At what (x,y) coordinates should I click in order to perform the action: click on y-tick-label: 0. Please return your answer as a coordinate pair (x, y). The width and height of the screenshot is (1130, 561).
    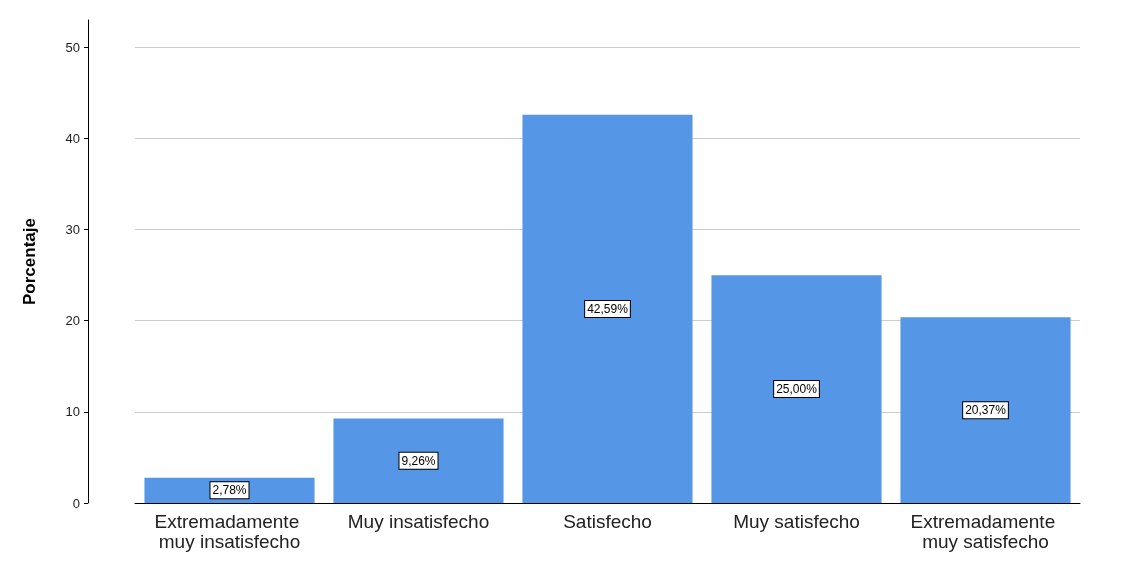
    Looking at the image, I should click on (76, 503).